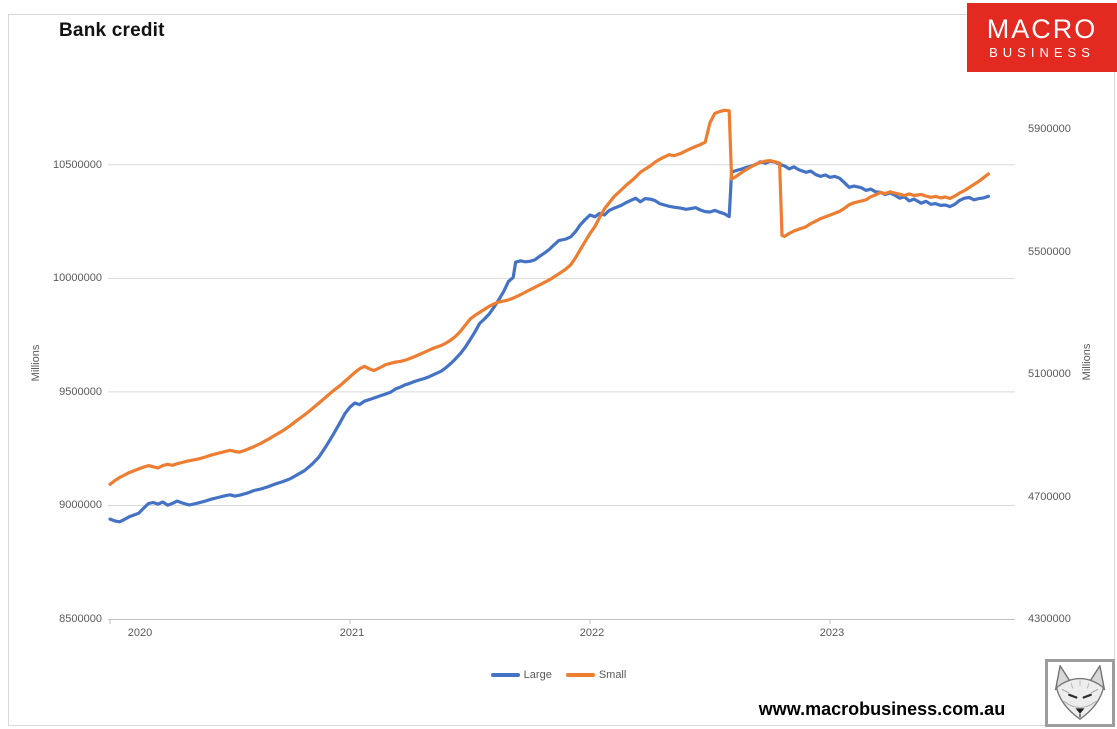  What do you see at coordinates (521, 675) in the screenshot?
I see `legend-item-large: Large` at bounding box center [521, 675].